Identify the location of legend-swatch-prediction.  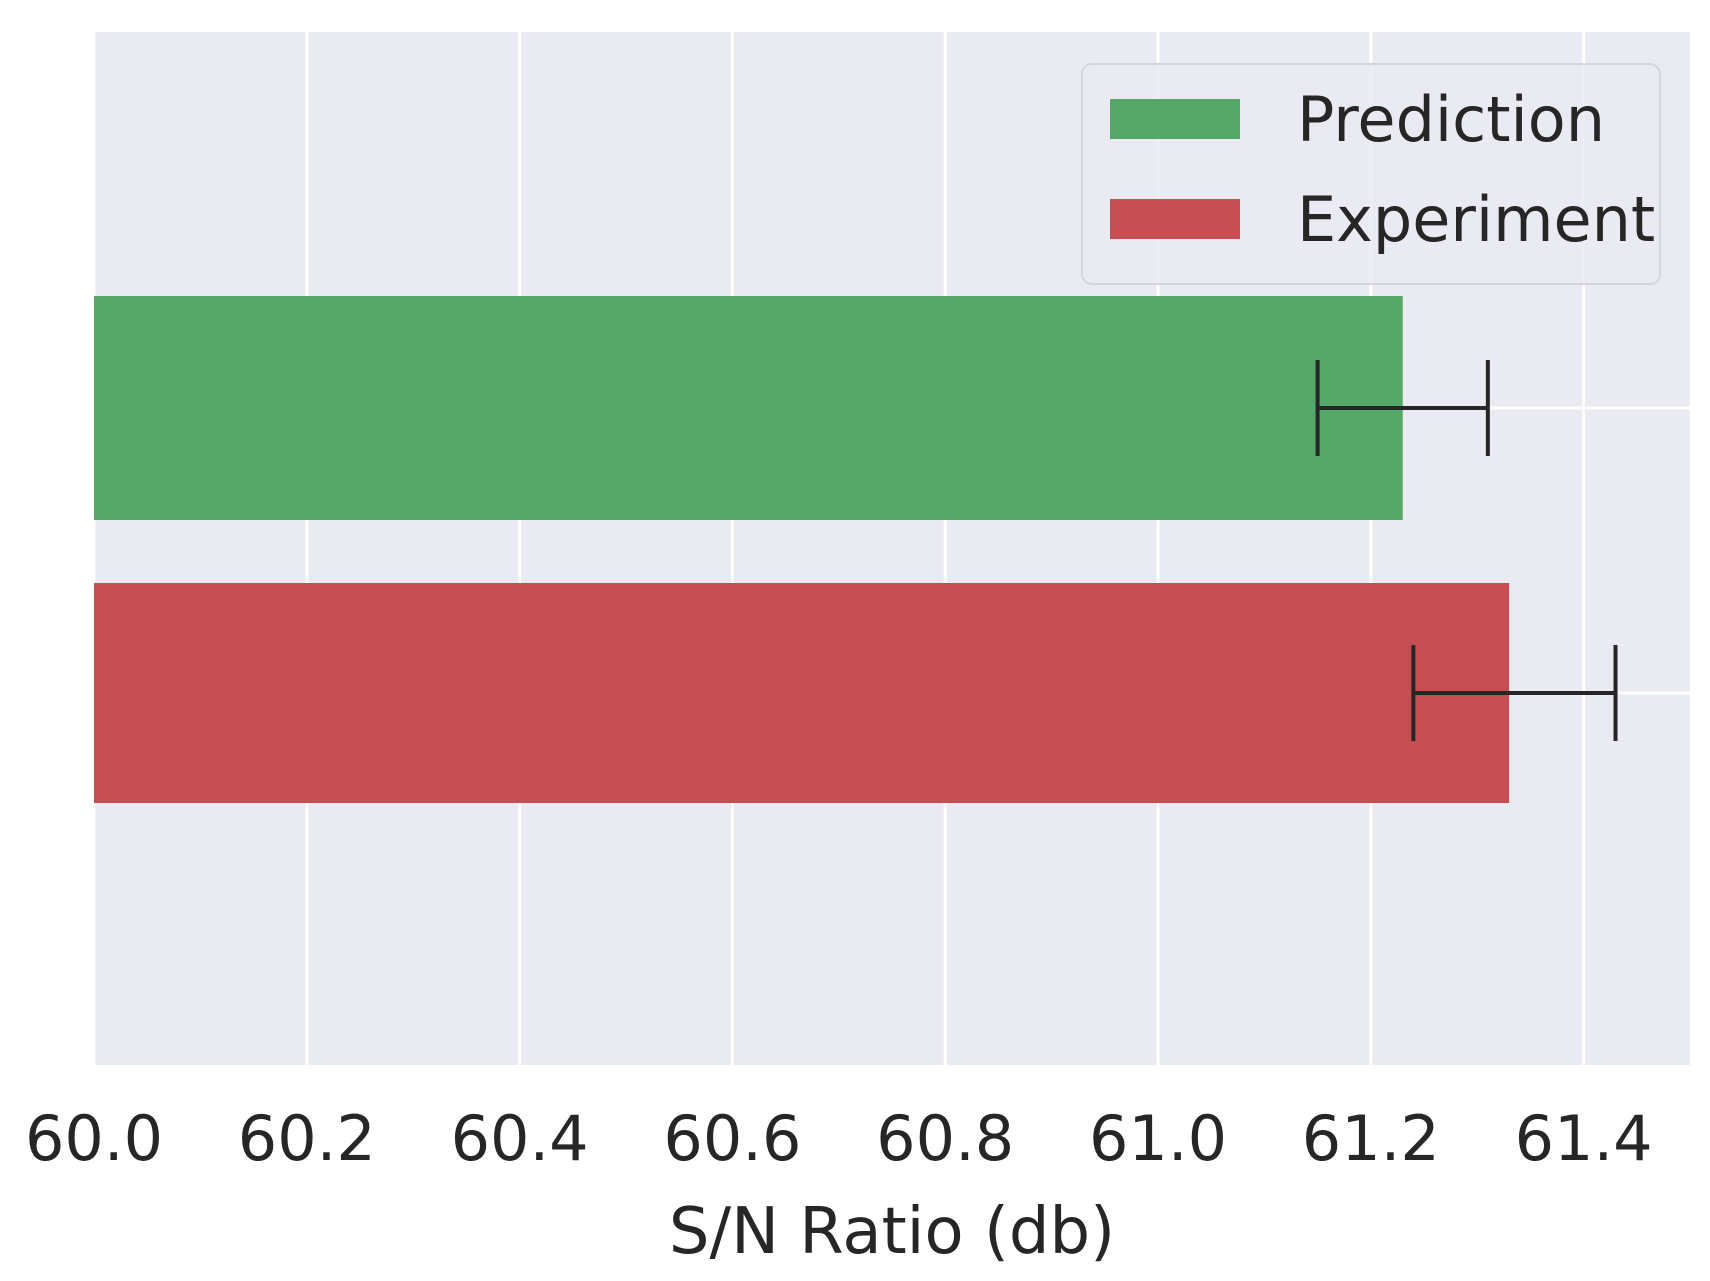
(1175, 119).